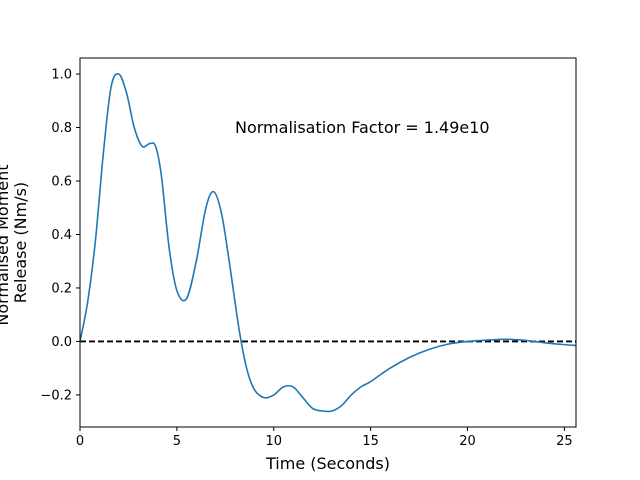 Image resolution: width=640 pixels, height=480 pixels. Describe the element at coordinates (20, 242) in the screenshot. I see `y-axis-label-line-2: Release (Nm/s)` at that location.